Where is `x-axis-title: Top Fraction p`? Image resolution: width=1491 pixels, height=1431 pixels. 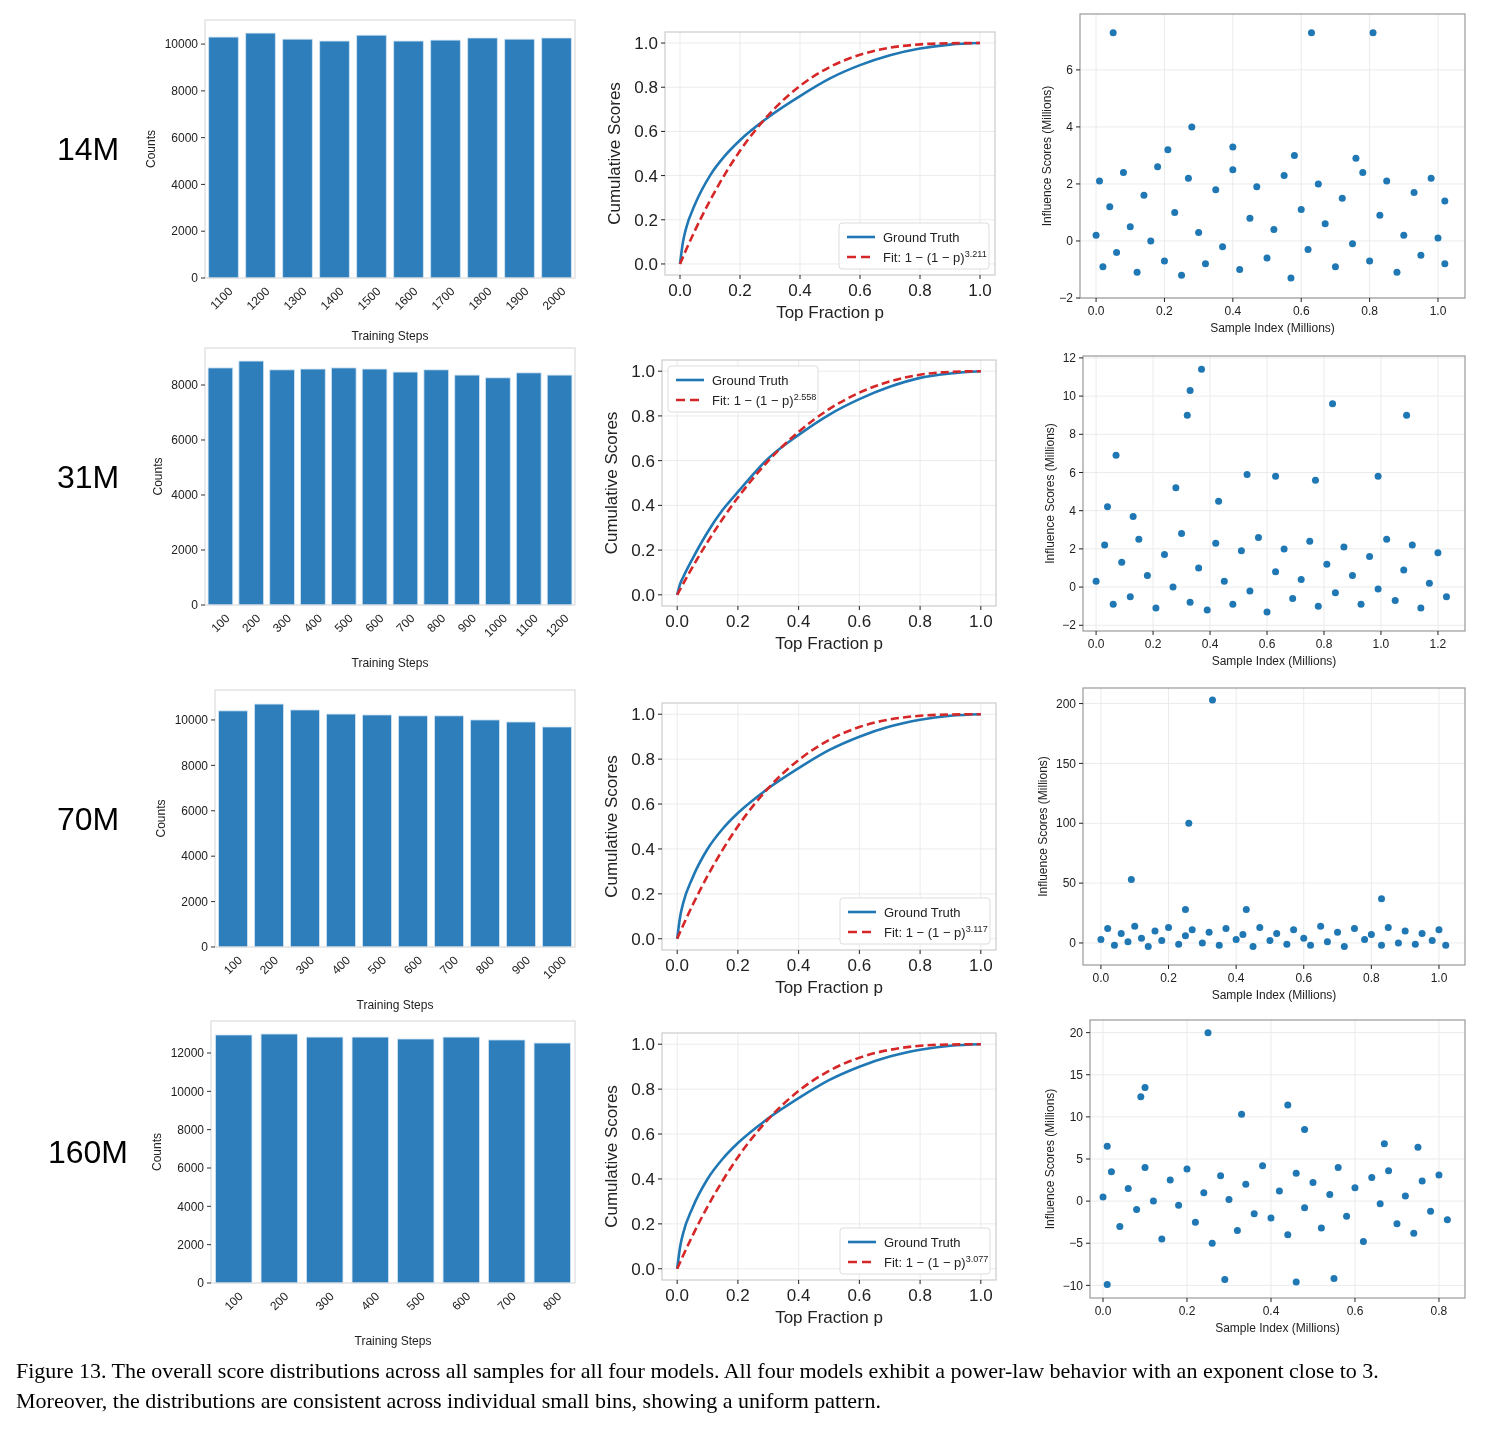
x-axis-title: Top Fraction p is located at coordinates (829, 643).